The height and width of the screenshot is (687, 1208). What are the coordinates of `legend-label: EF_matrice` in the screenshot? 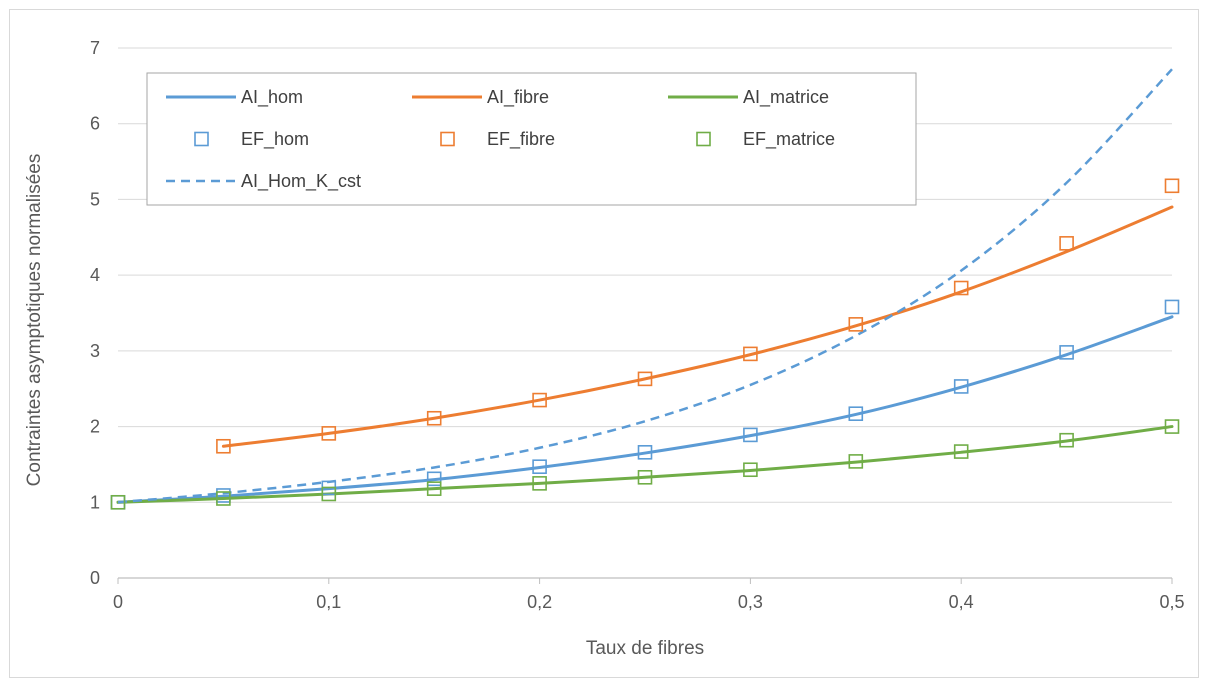 It's located at (789, 139).